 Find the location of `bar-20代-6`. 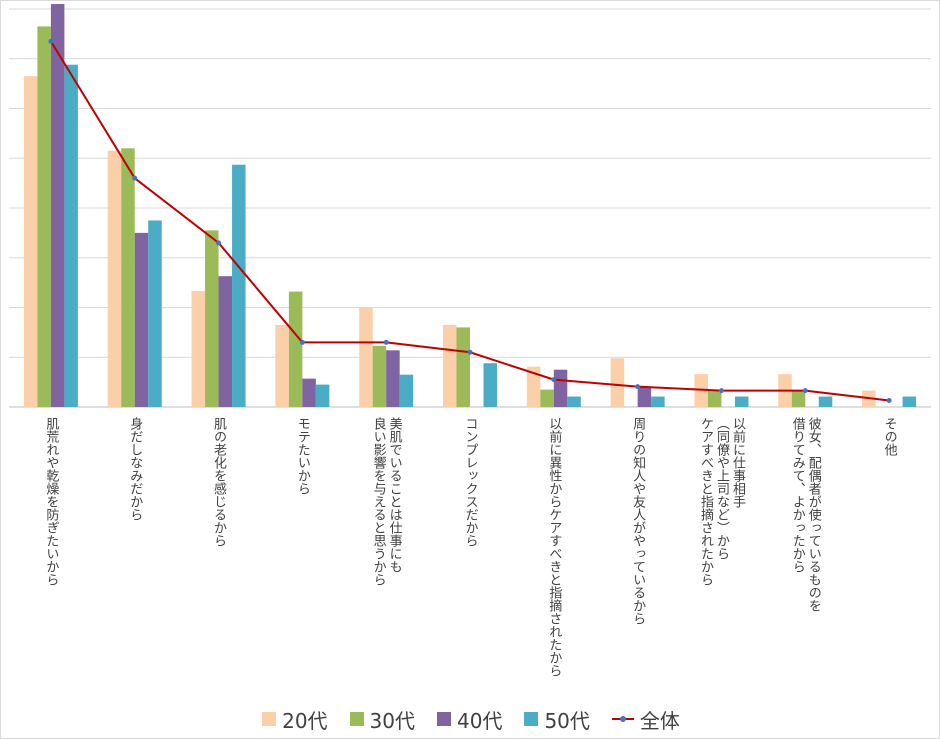

bar-20代-6 is located at coordinates (533, 386).